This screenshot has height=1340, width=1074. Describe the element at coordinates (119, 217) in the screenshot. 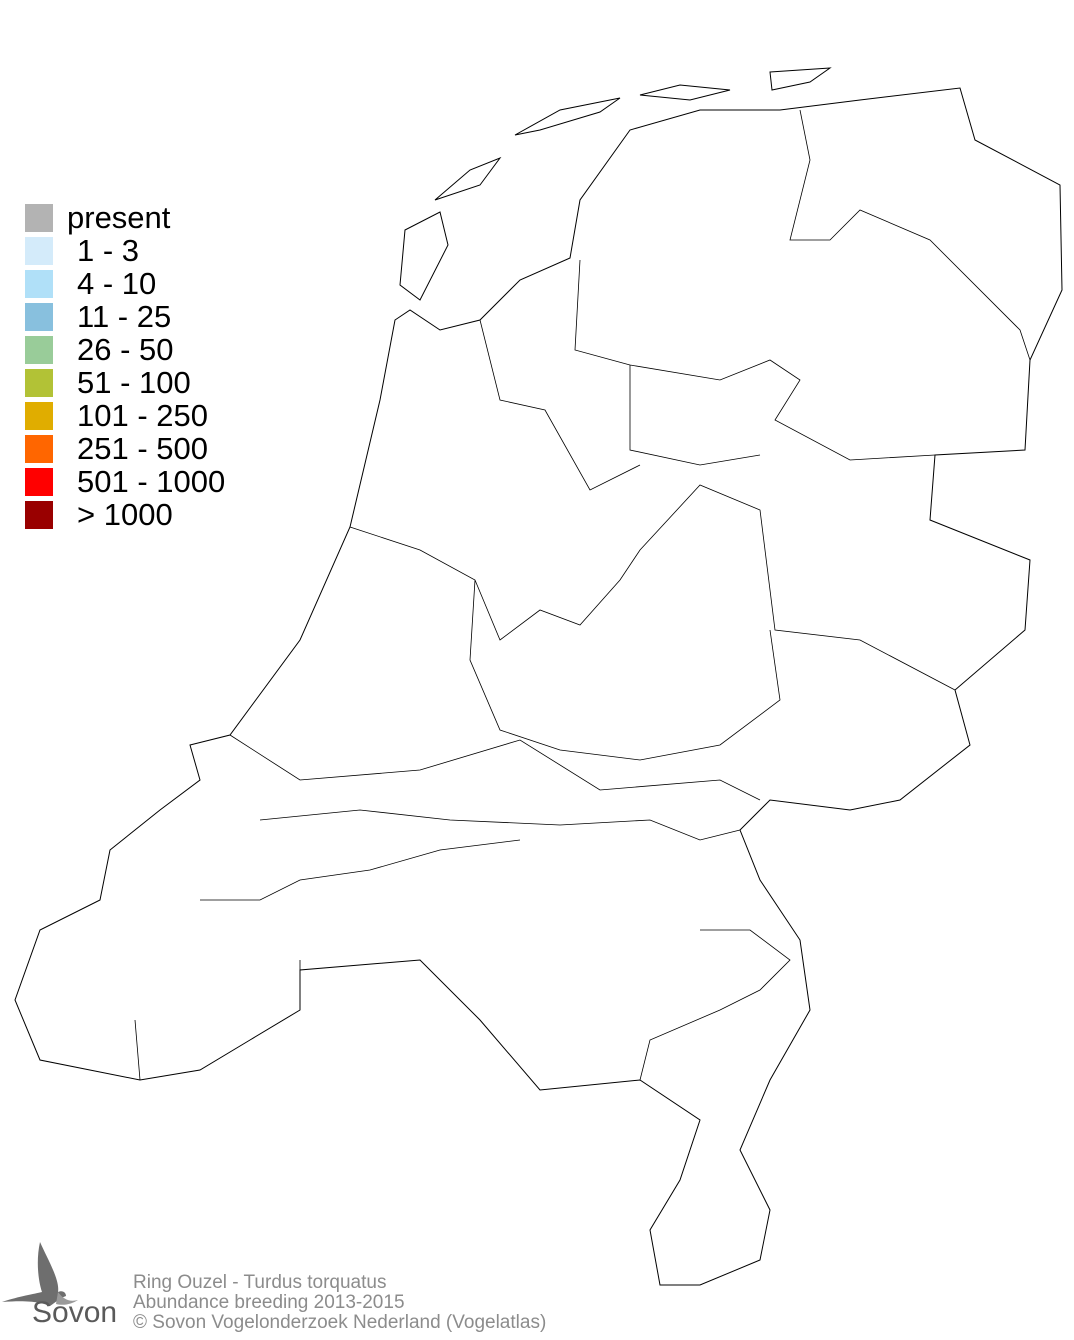

I see `legend-label: present` at that location.